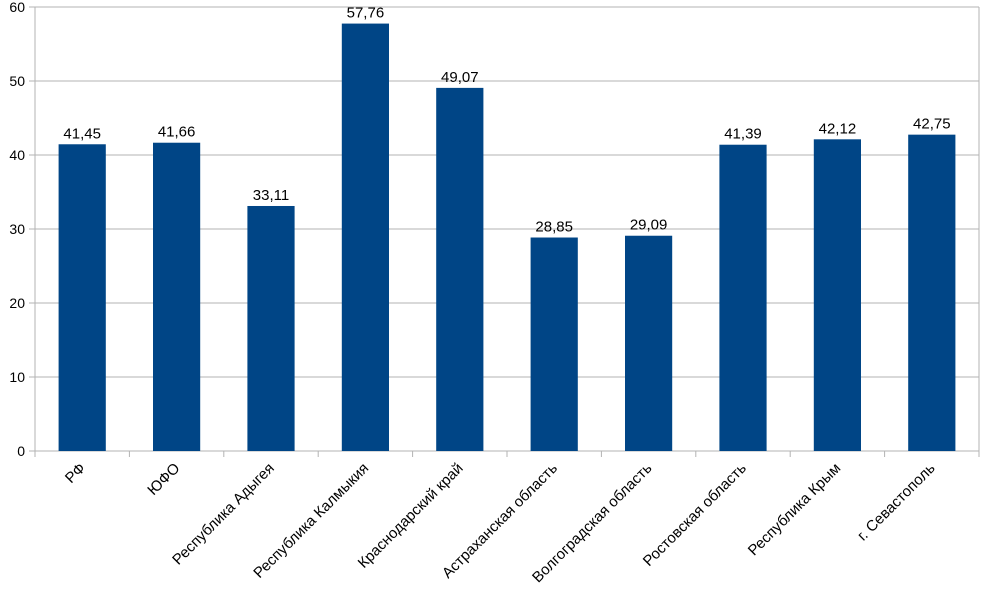 This screenshot has height=613, width=992. I want to click on y-tick-label: 10, so click(17, 377).